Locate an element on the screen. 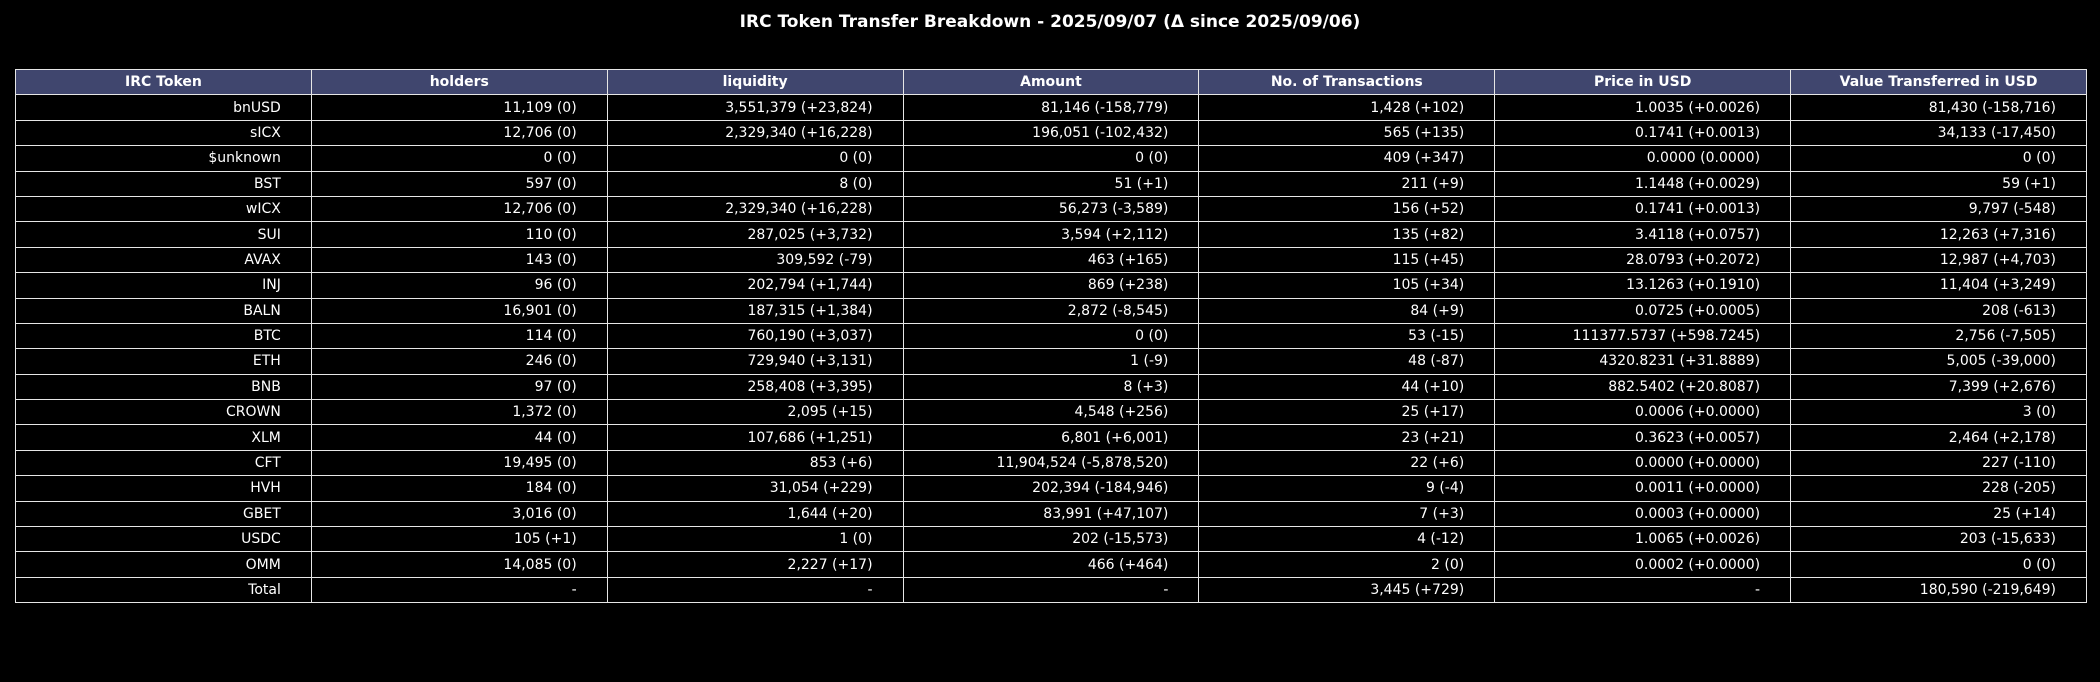  table-cell: 9,797 (-548) is located at coordinates (1938, 209).